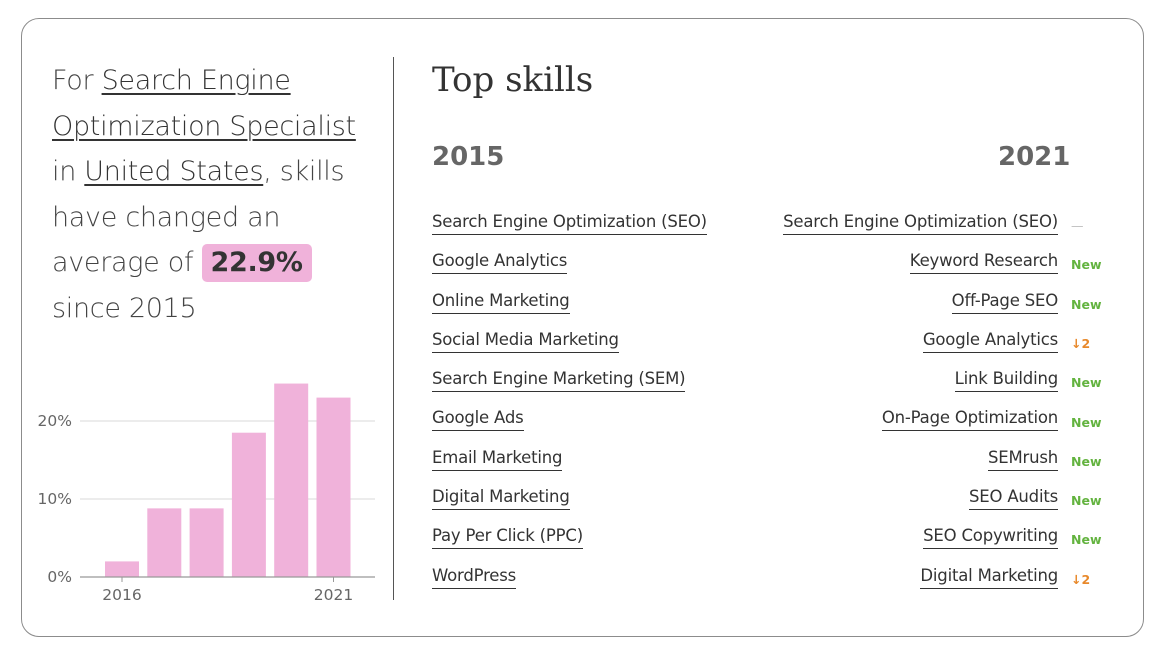 This screenshot has width=1159, height=653. Describe the element at coordinates (501, 302) in the screenshot. I see `skill-link: Online Marketing` at that location.